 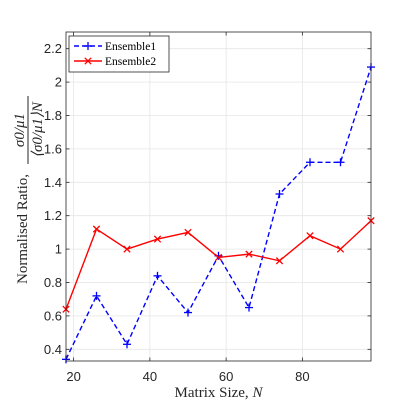 I want to click on legend-label: Ensemble2, so click(x=130, y=62).